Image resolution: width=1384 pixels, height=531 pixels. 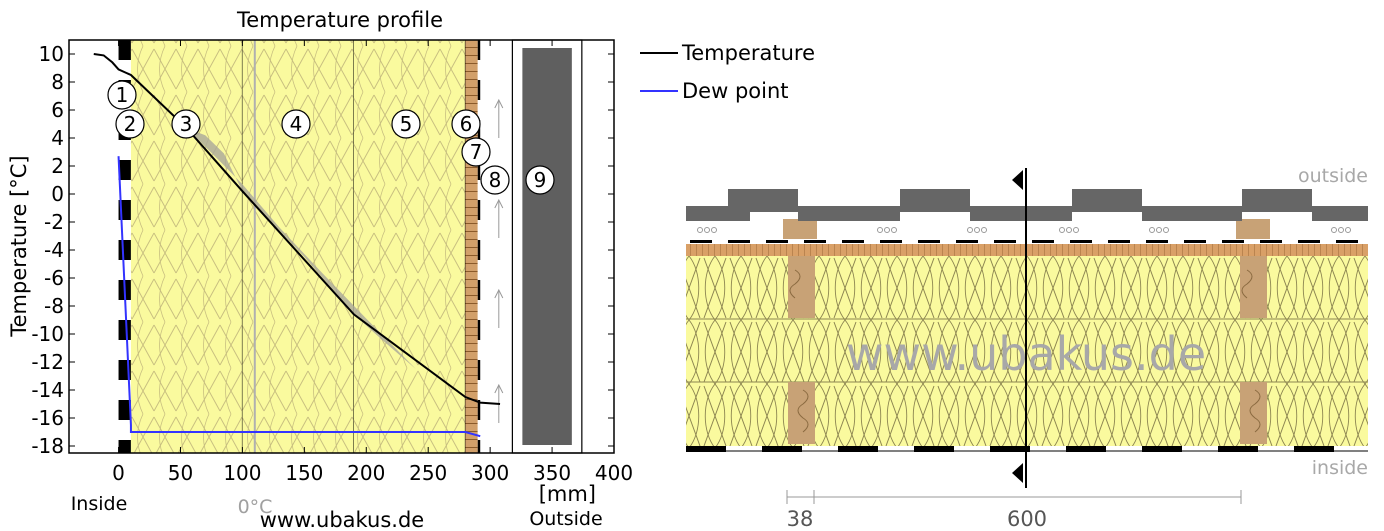 I want to click on inner-membrane-dashes, so click(x=1010, y=449).